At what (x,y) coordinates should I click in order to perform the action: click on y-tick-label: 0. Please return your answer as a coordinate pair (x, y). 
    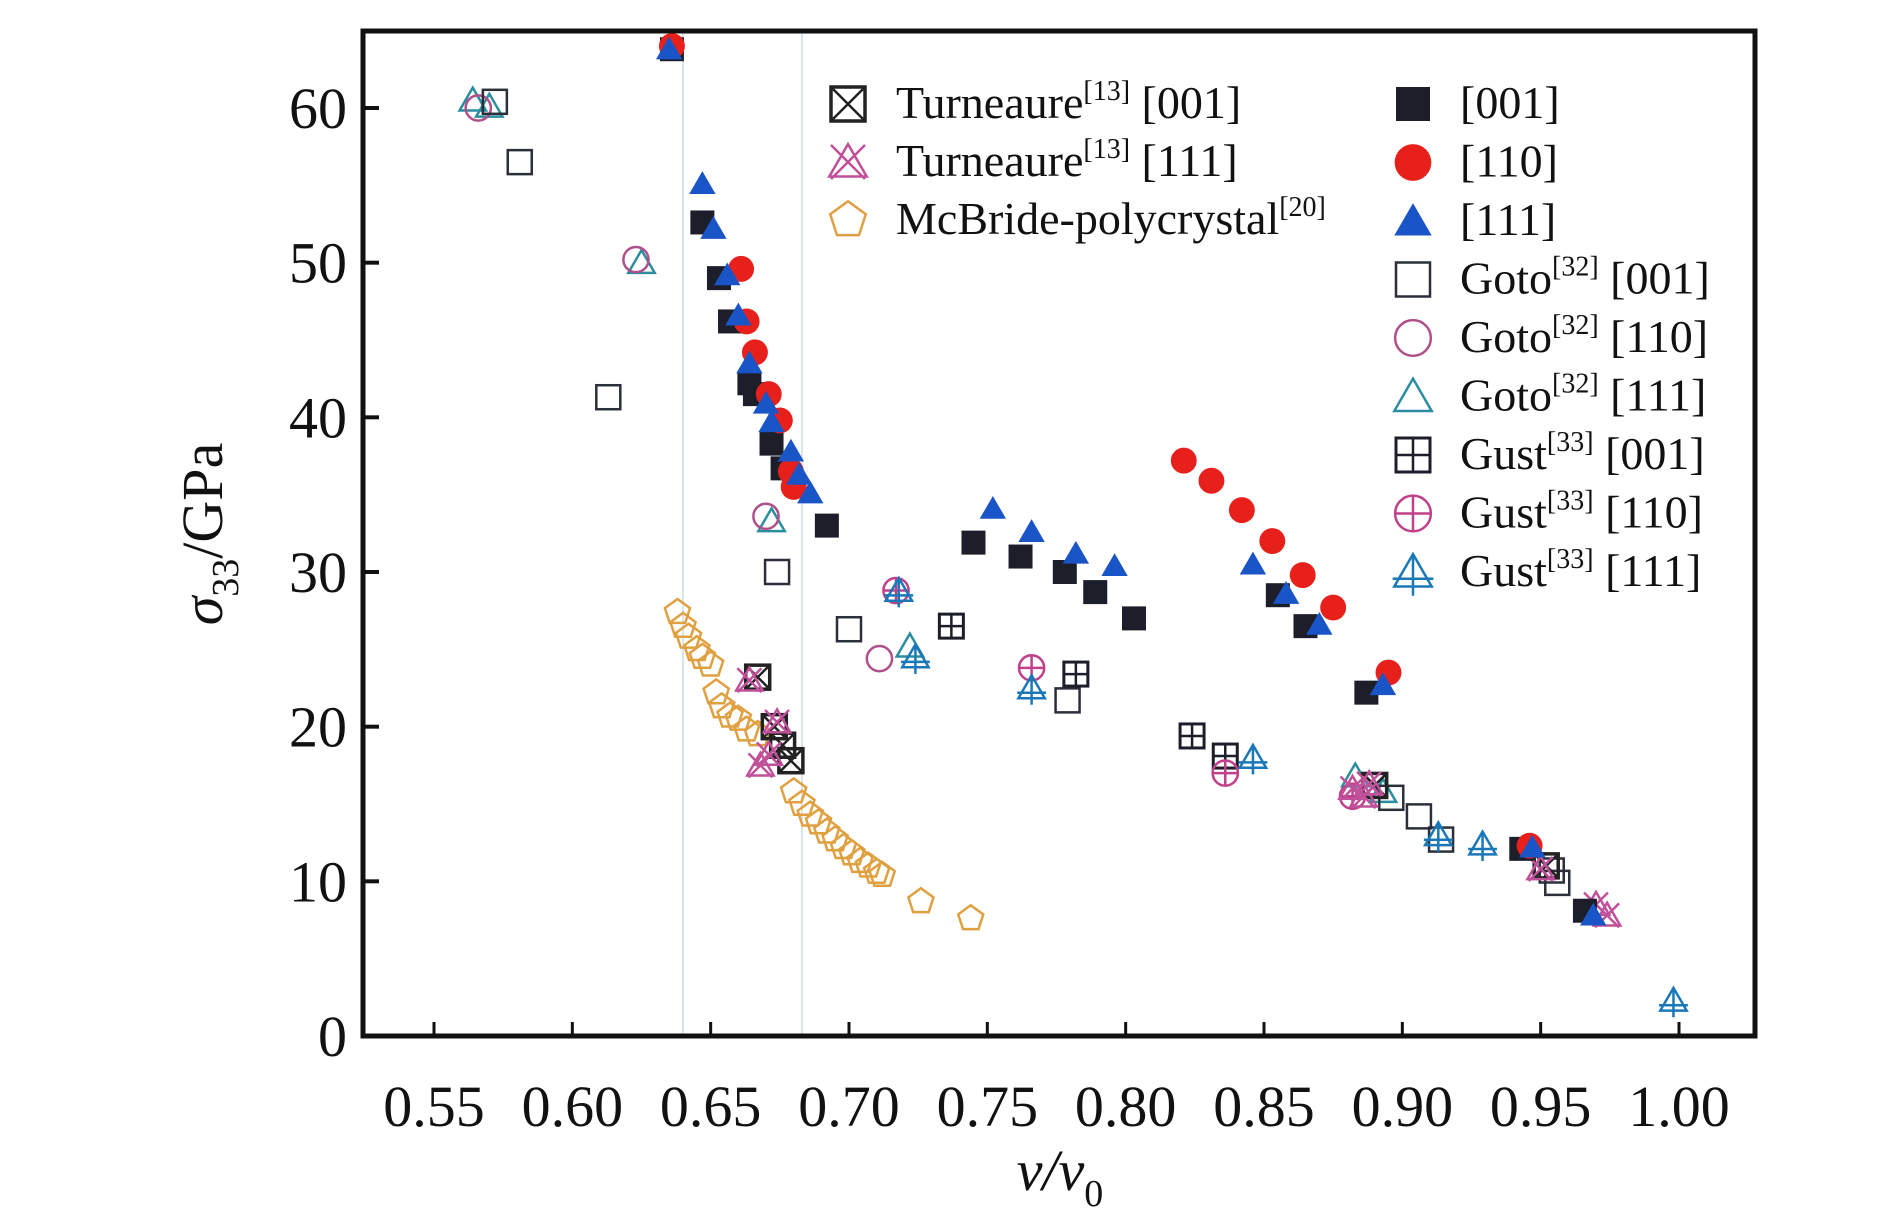
    Looking at the image, I should click on (332, 1036).